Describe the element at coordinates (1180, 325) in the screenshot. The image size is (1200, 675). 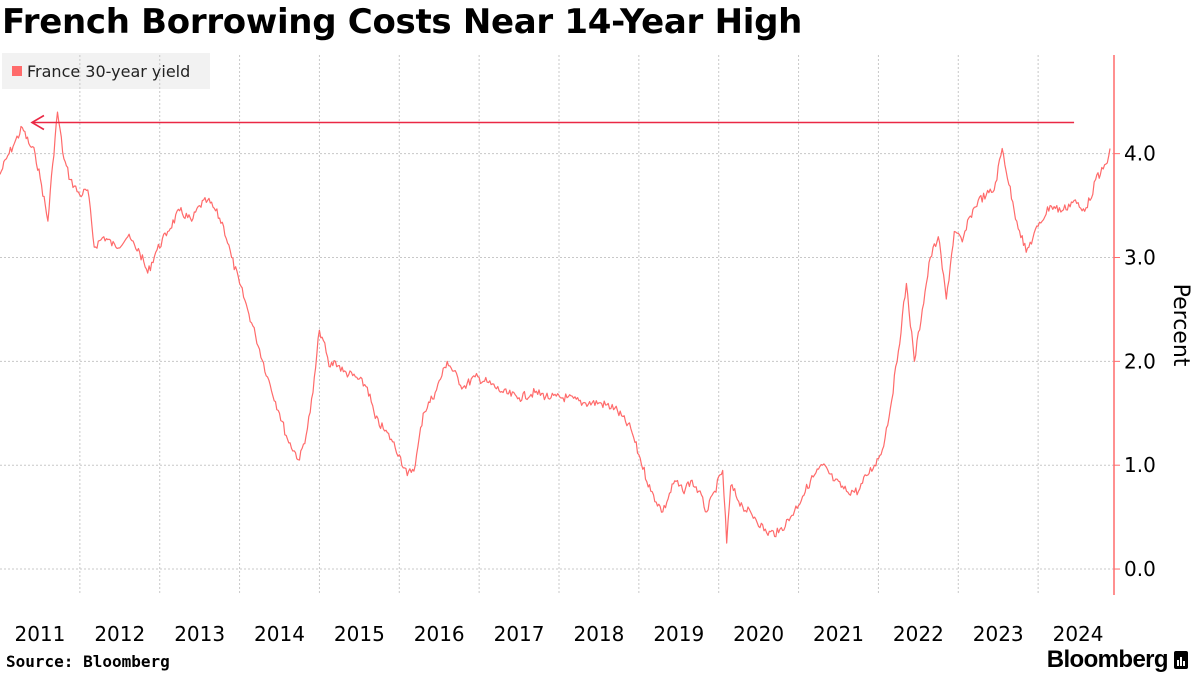
I see `y-axis-label: Percent` at that location.